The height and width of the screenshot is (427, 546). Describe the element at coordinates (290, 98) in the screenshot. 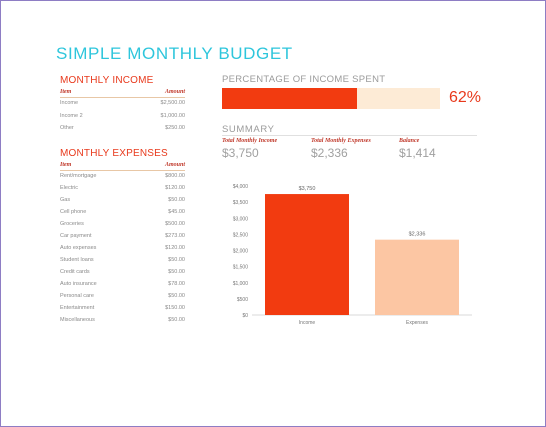

I see `percentage-bar-fill` at that location.